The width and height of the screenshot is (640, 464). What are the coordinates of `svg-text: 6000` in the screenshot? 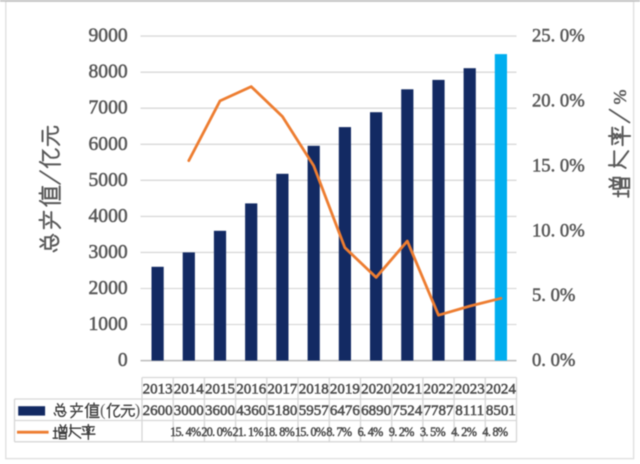 It's located at (108, 144).